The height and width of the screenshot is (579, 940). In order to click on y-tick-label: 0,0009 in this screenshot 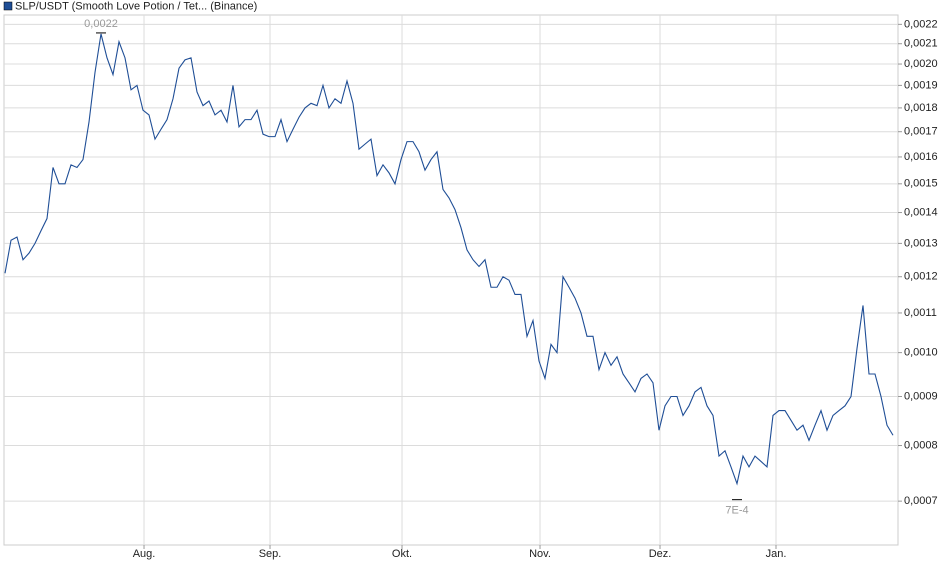, I will do `click(921, 396)`.